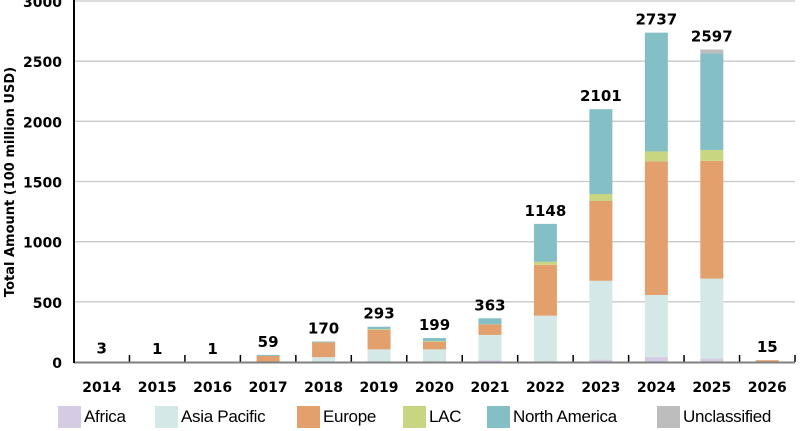 The width and height of the screenshot is (800, 431). I want to click on bar-total-label: 2737, so click(656, 20).